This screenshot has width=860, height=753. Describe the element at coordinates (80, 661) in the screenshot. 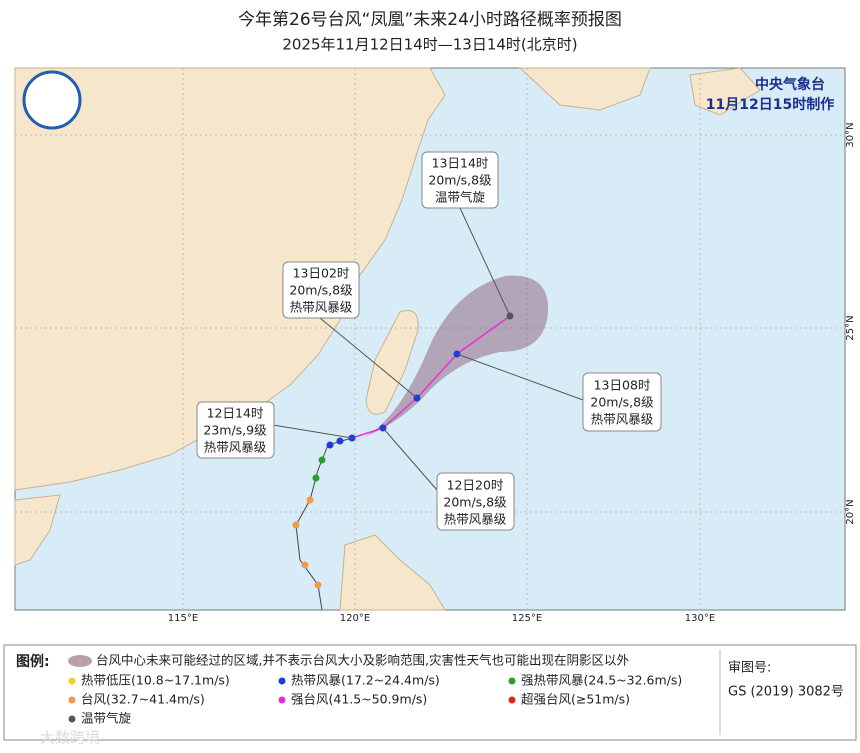

I see `cone-swatch` at that location.